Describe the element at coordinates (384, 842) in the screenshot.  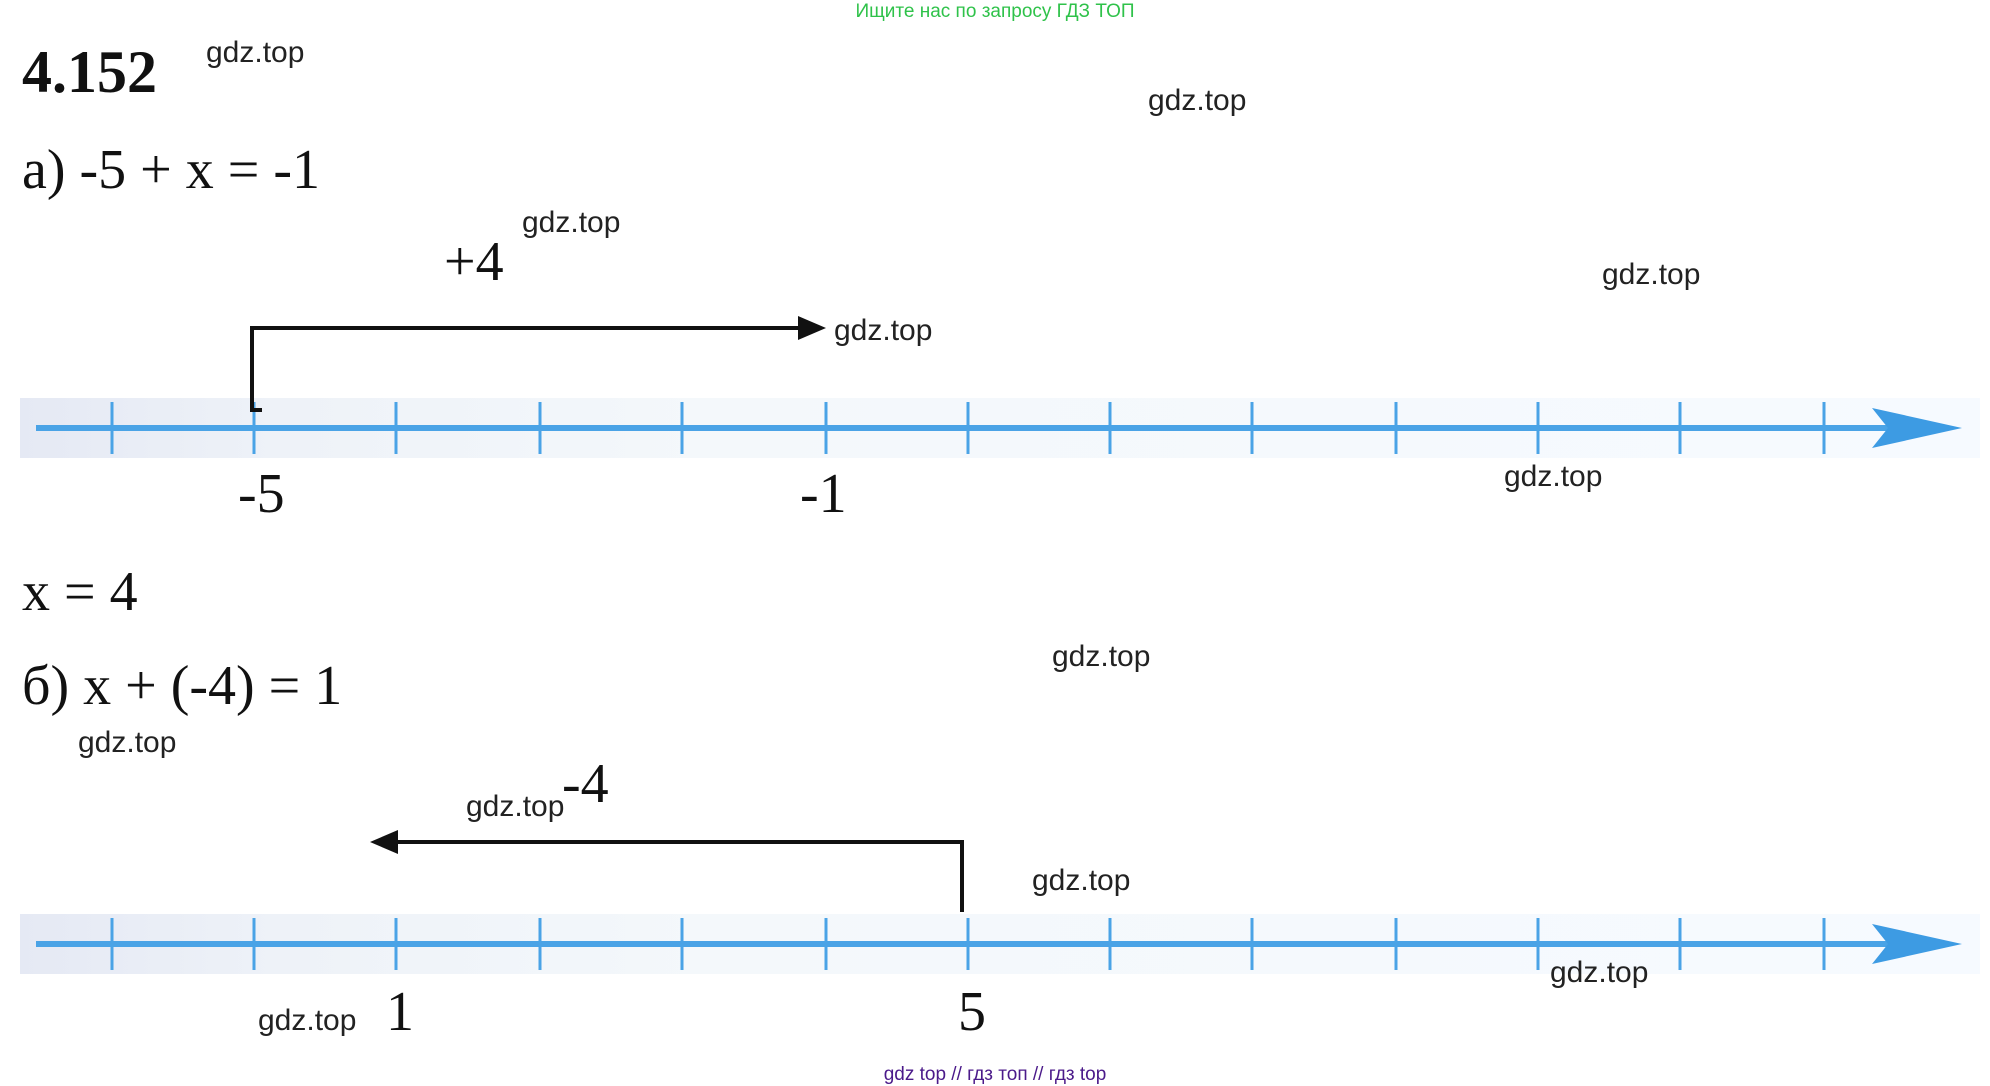
I see `jump-arrowhead-b` at that location.